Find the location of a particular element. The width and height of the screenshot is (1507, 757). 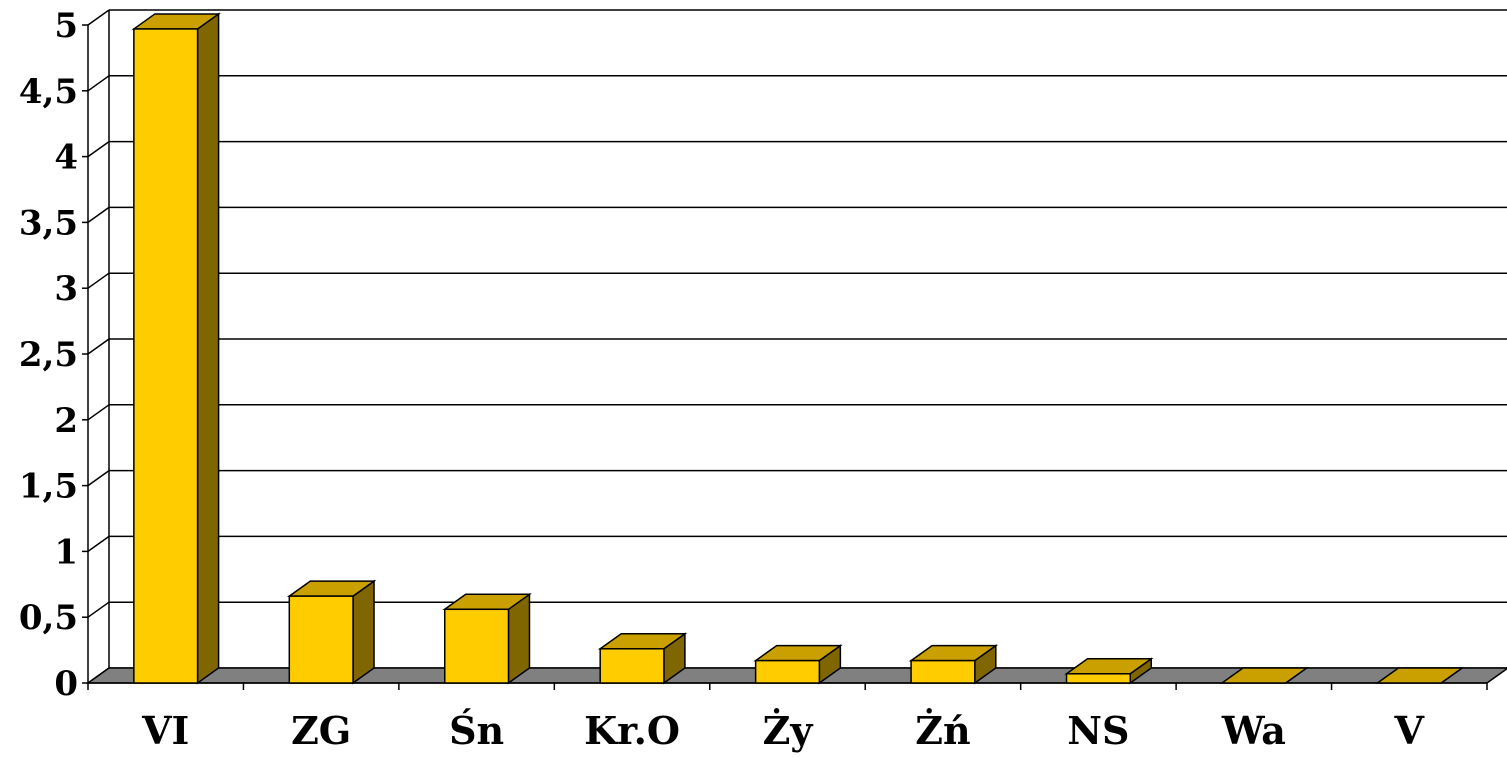

y-tick-label: 4 is located at coordinates (66, 158).